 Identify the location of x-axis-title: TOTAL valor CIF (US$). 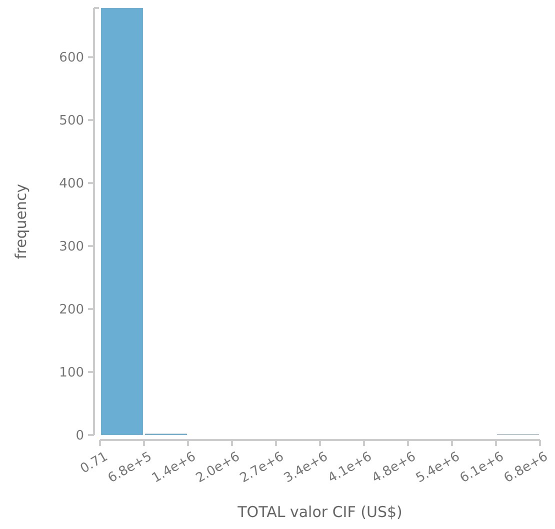
(319, 512).